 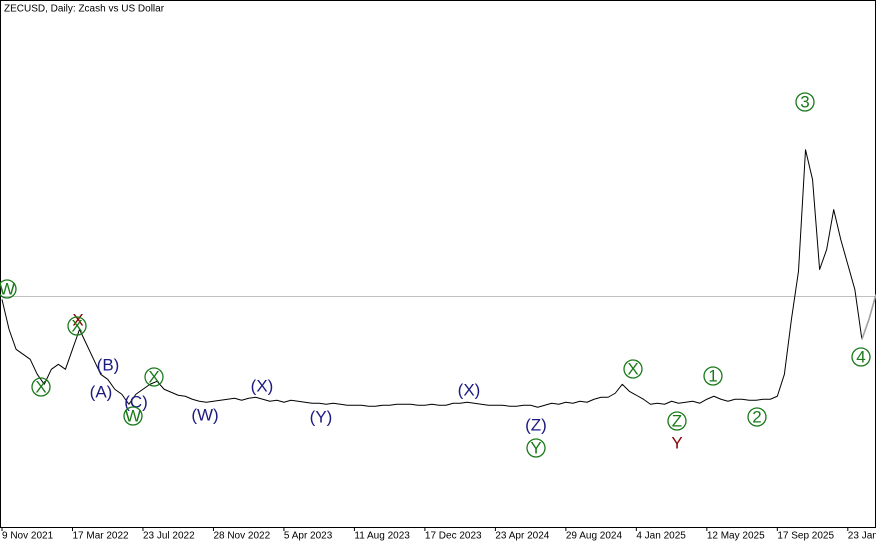 What do you see at coordinates (862, 536) in the screenshot?
I see `x-tick-label: 23 Jan` at bounding box center [862, 536].